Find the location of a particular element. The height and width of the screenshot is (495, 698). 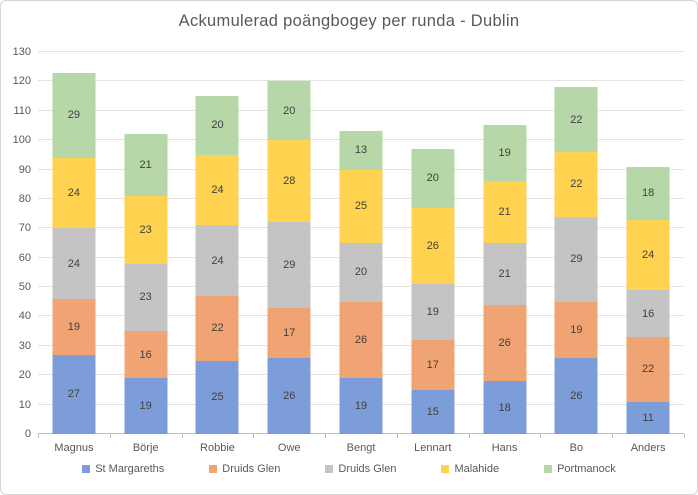

segment-value-label: 16 is located at coordinates (648, 313).